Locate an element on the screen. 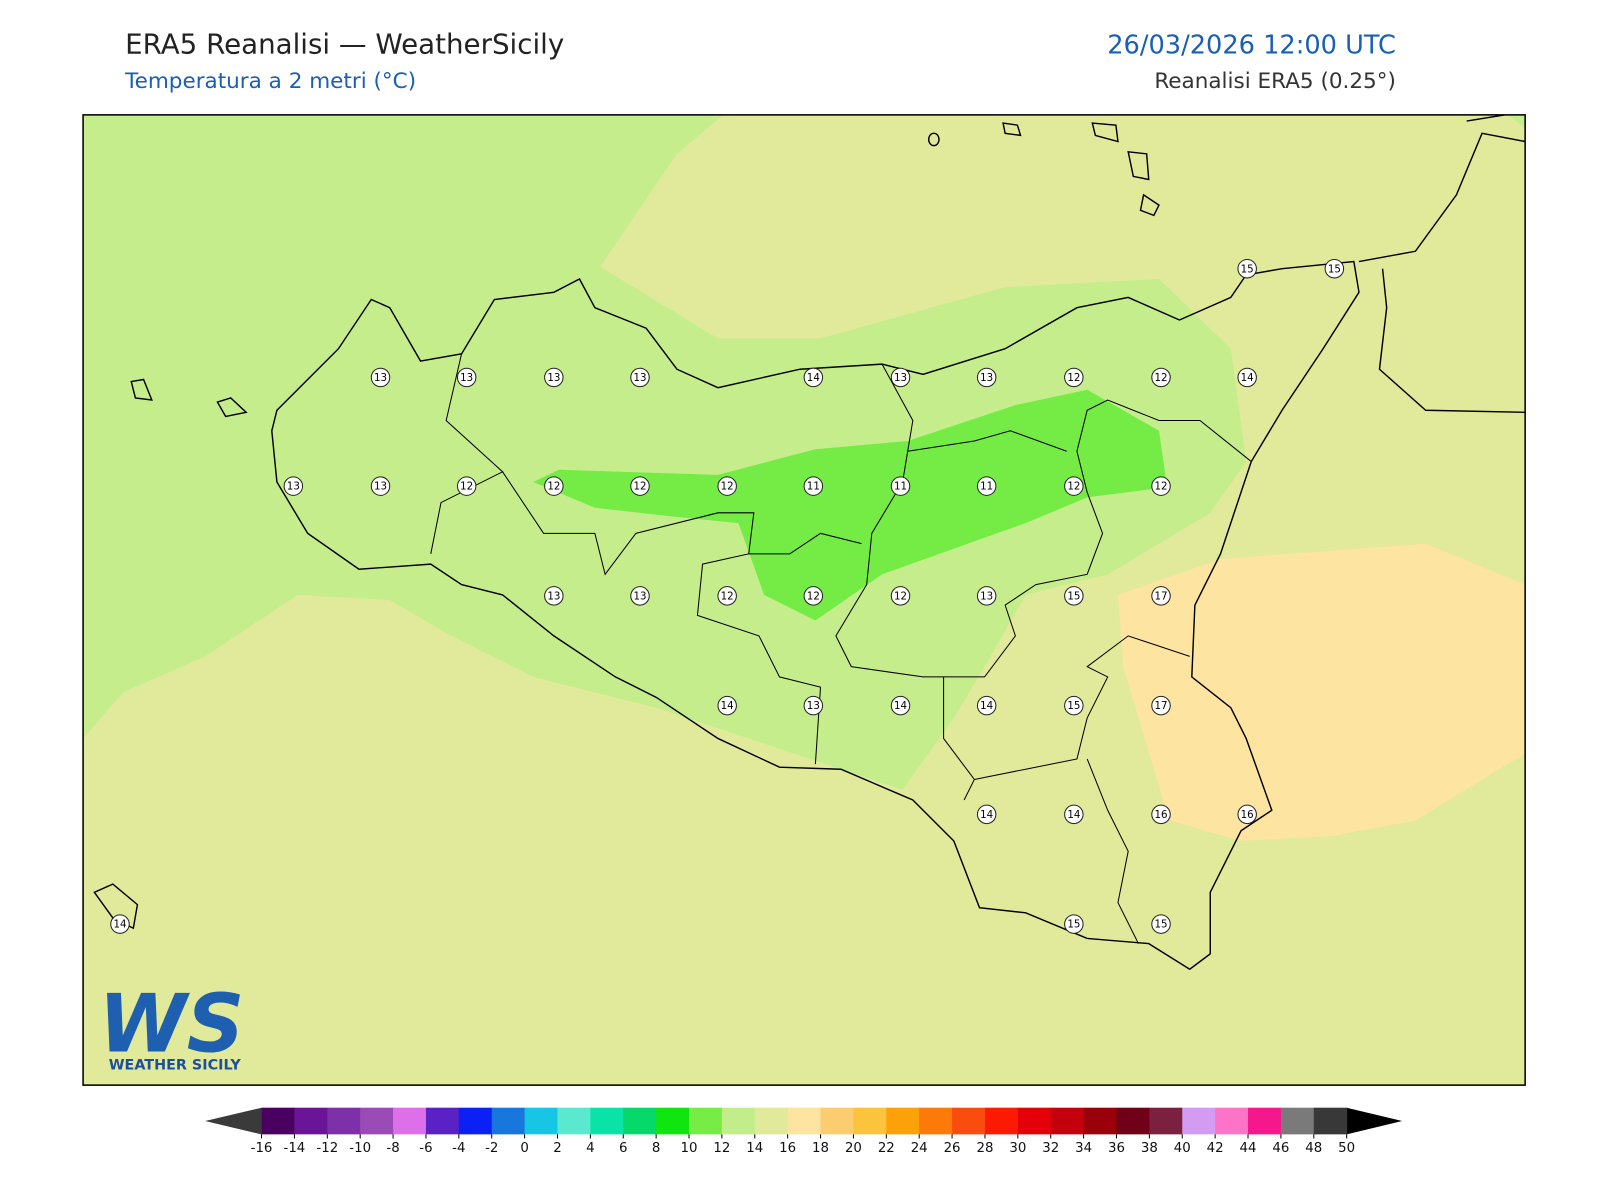 Image resolution: width=1600 pixels, height=1200 pixels. colorbar-tick-label: 44 is located at coordinates (1248, 1148).